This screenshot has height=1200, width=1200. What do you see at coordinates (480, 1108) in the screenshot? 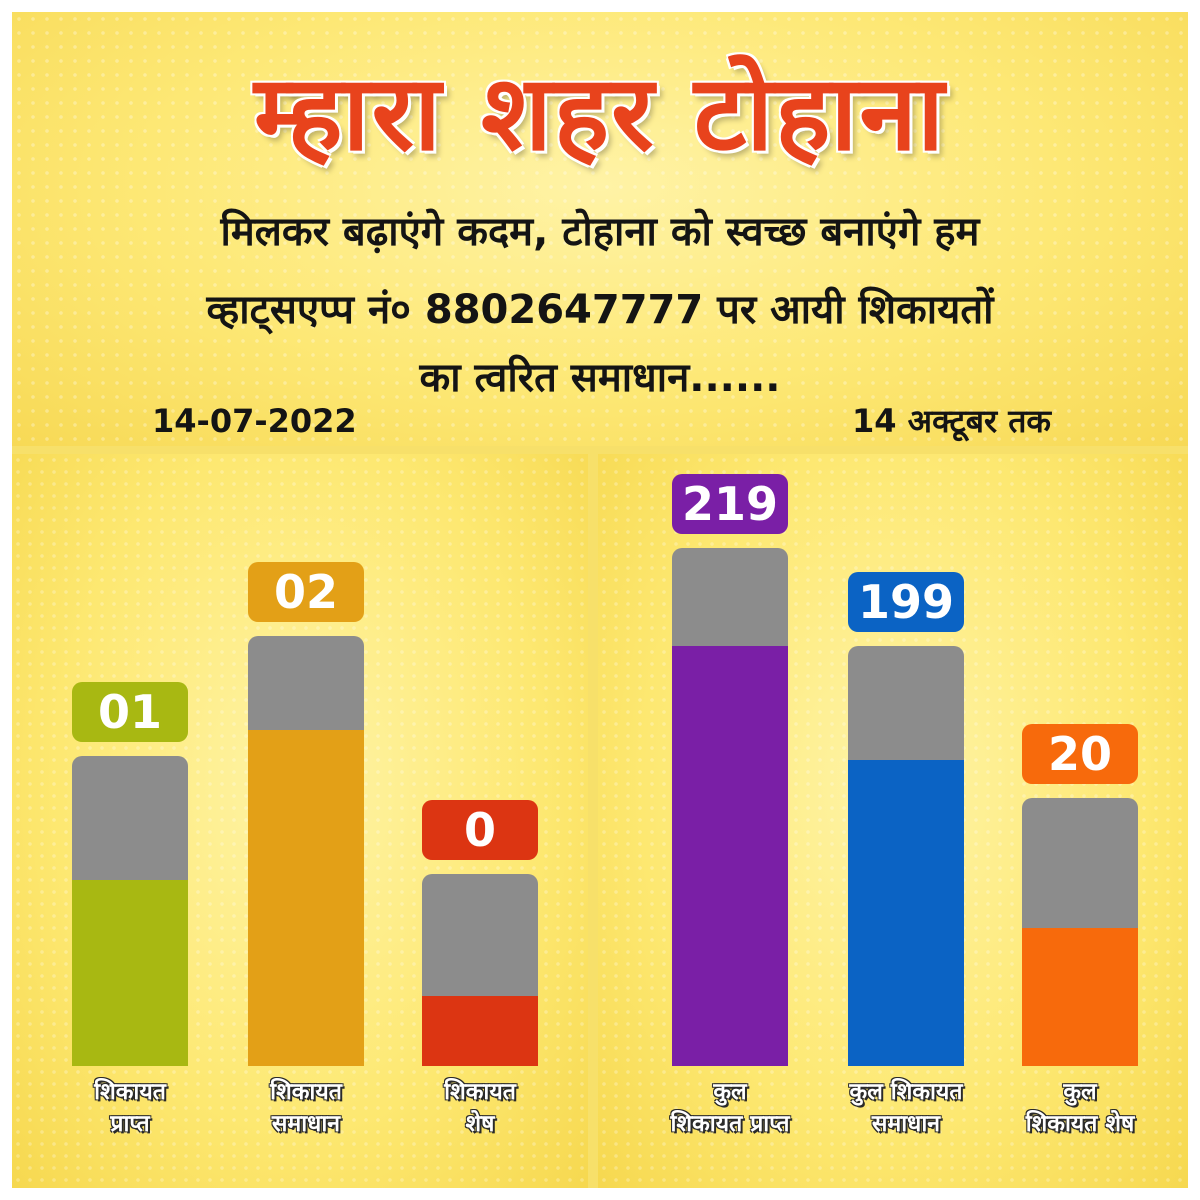
I see `category-label-3: शिकायत शेष` at bounding box center [480, 1108].